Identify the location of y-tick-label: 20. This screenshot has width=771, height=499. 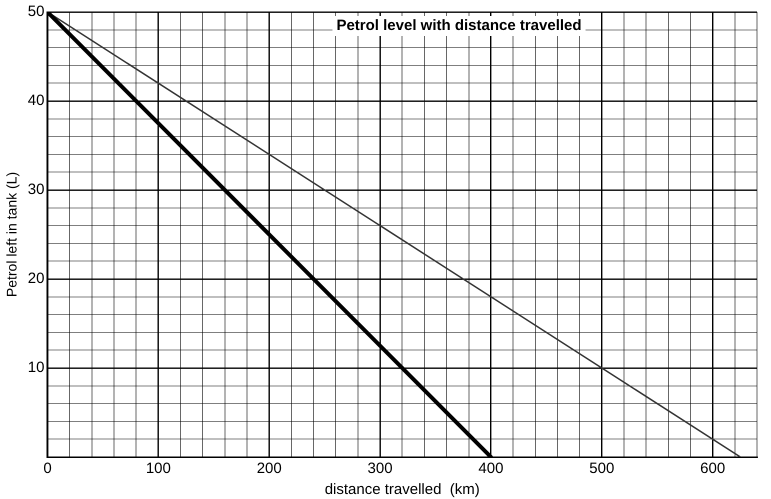
(36, 279).